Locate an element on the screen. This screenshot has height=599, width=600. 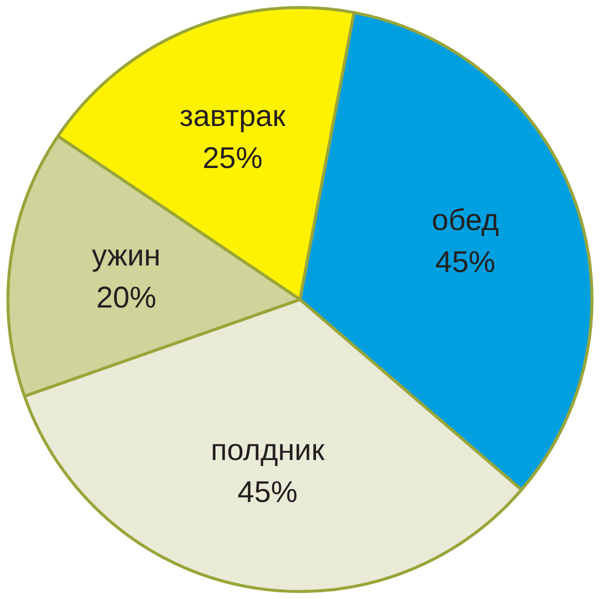
slice-label: полдник is located at coordinates (268, 450).